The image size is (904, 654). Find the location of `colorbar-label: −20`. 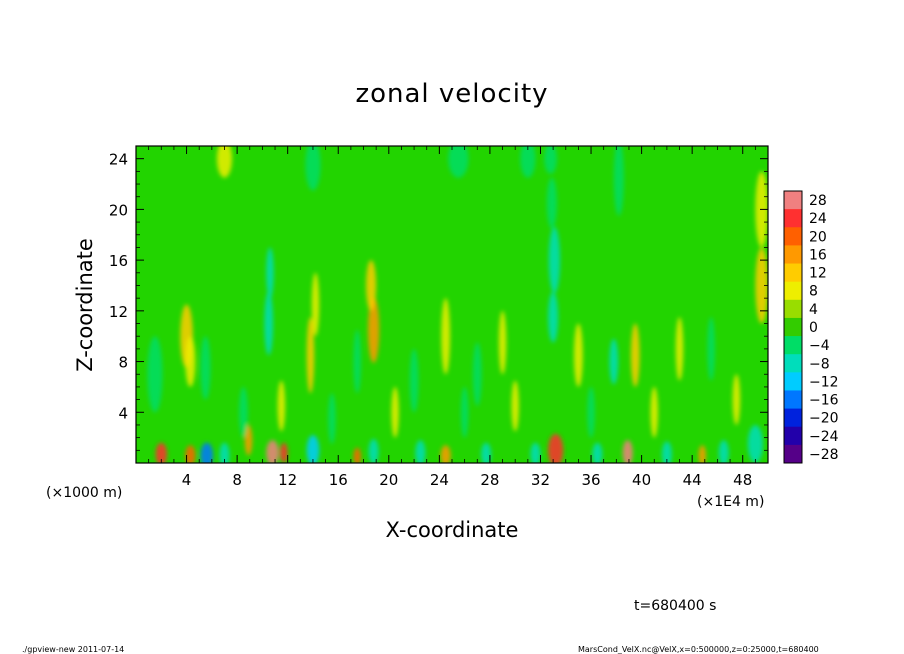

colorbar-label: −20 is located at coordinates (824, 419).